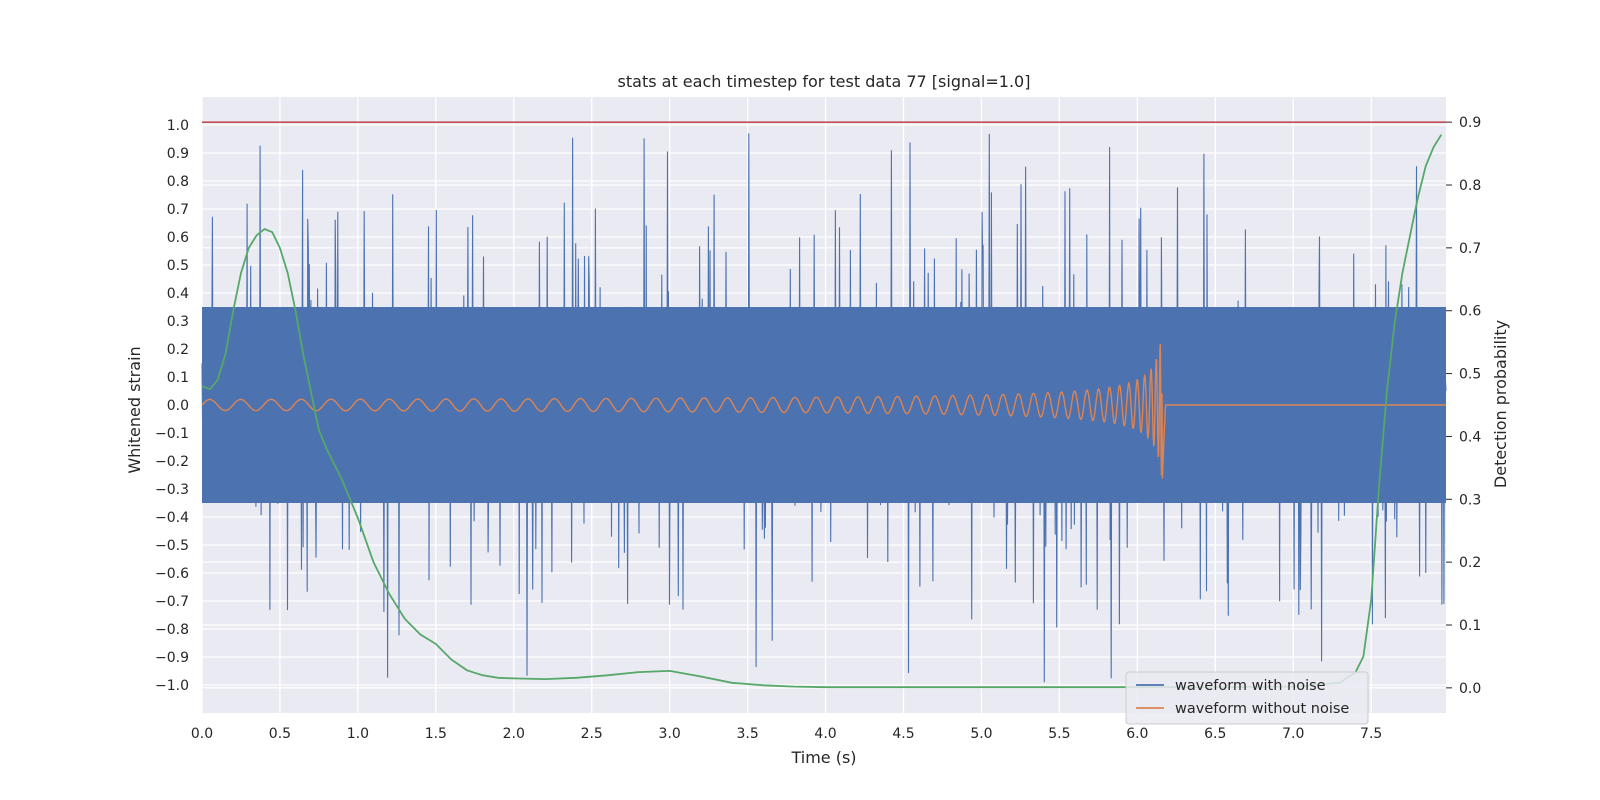 Image resolution: width=1600 pixels, height=800 pixels. What do you see at coordinates (1470, 689) in the screenshot?
I see `y2-tick-label: 0.0` at bounding box center [1470, 689].